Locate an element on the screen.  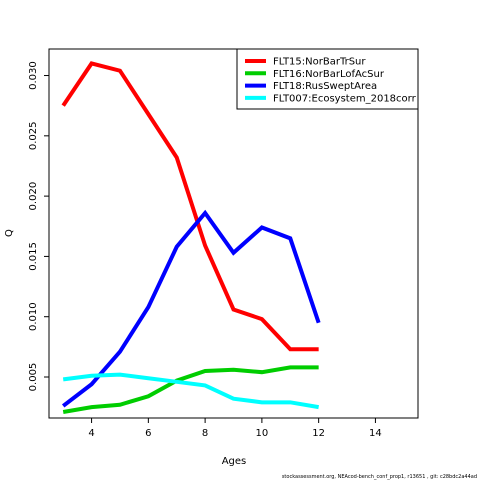
x-tick-label: 4 is located at coordinates (91, 433).